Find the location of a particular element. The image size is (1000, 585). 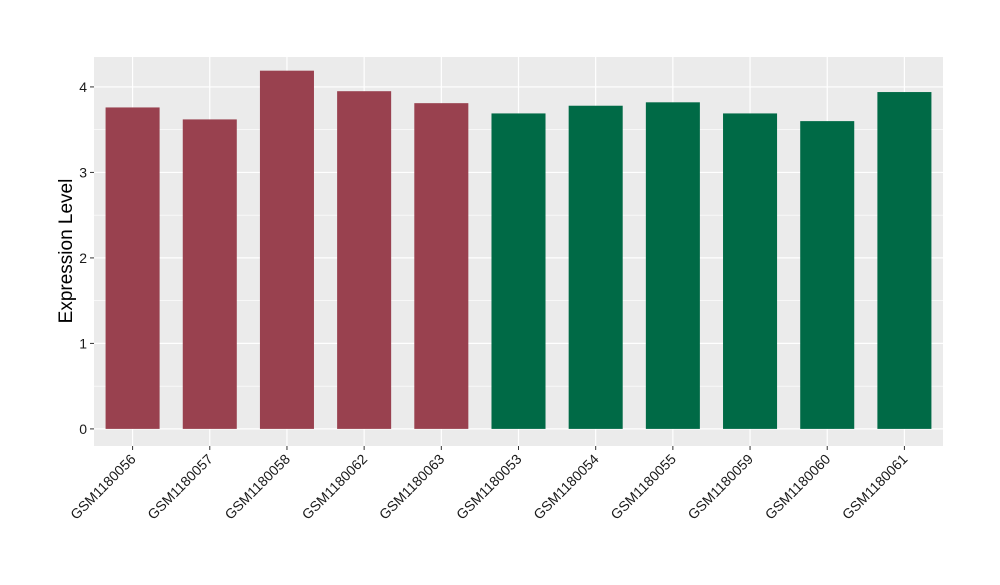

x-tick-label: GSM1180062 is located at coordinates (335, 487).